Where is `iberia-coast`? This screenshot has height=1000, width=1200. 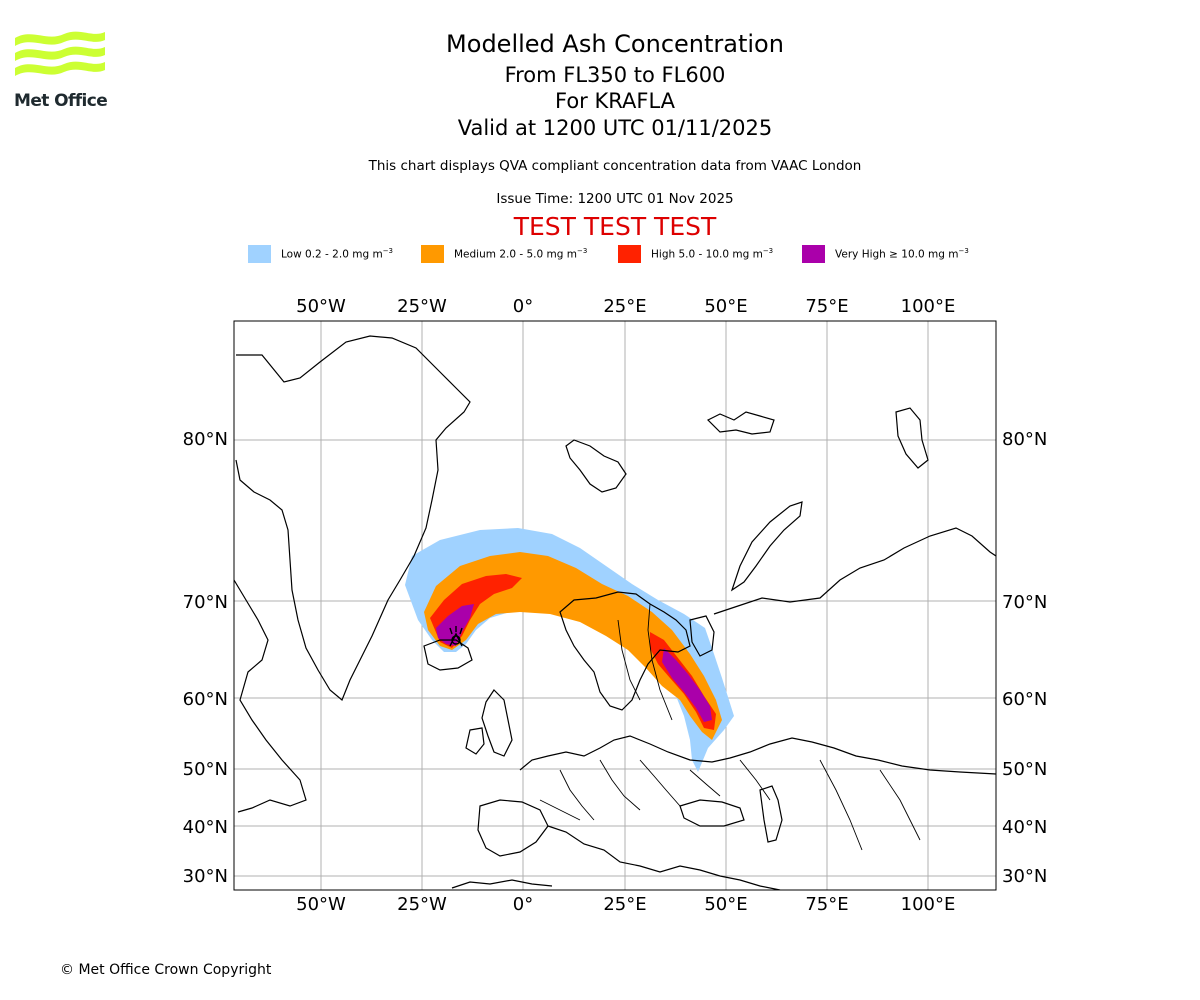 iberia-coast is located at coordinates (513, 828).